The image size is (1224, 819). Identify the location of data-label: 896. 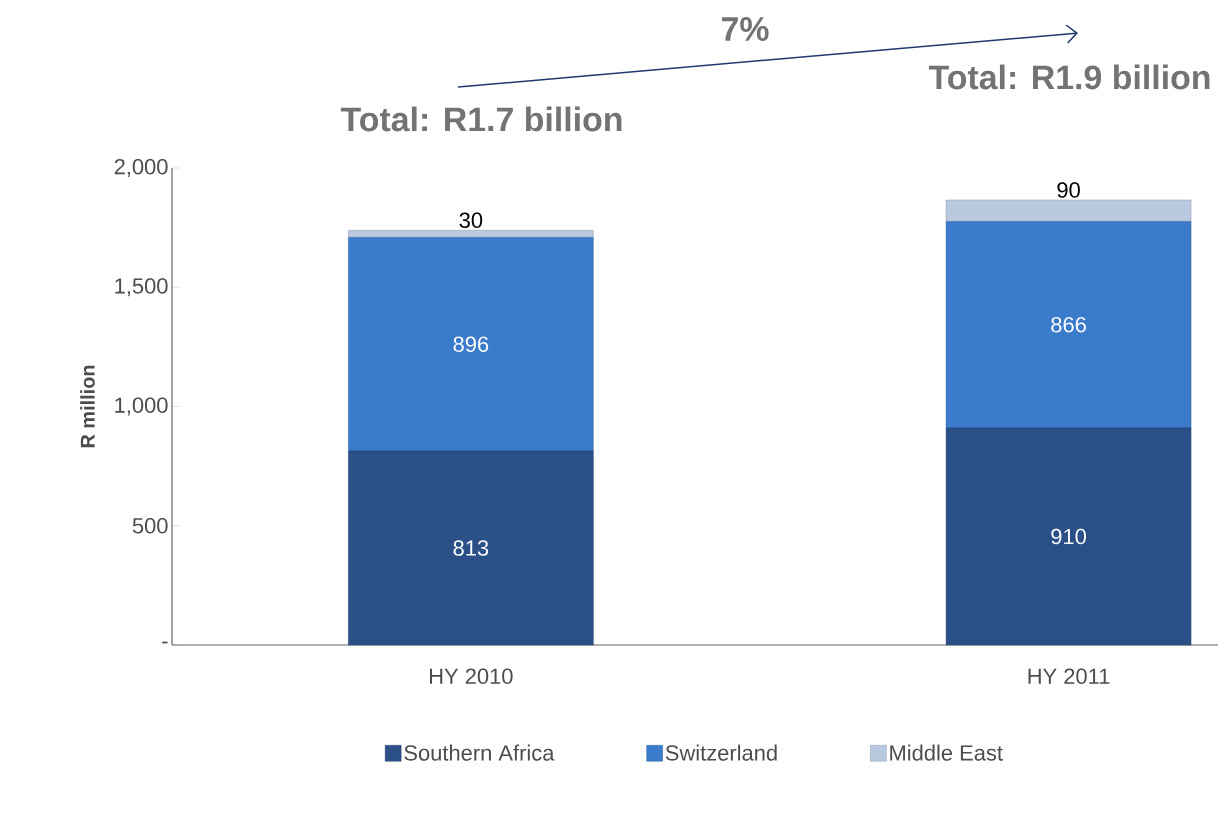
(471, 344).